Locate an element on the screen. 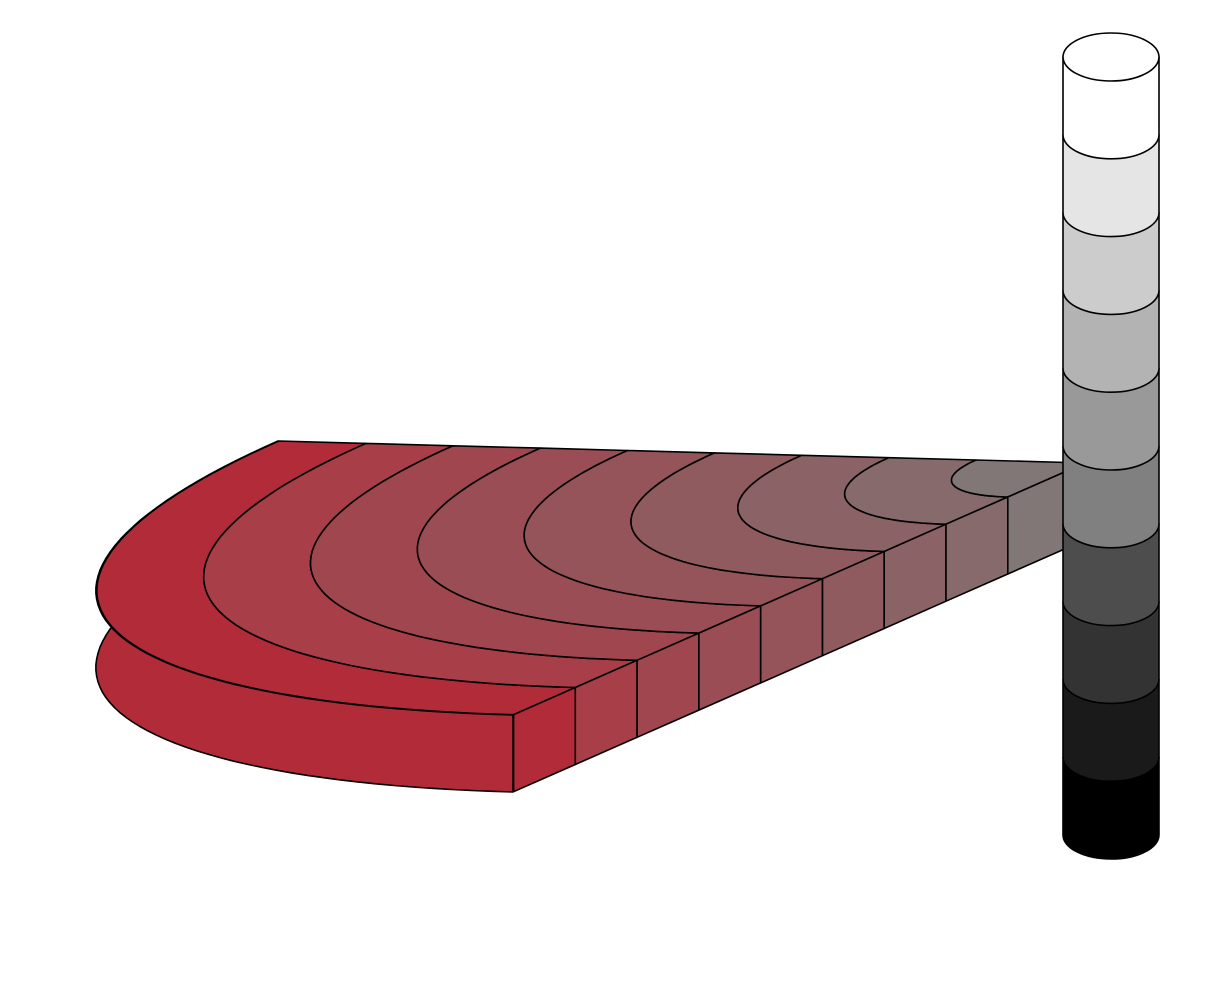 Image resolution: width=1228 pixels, height=1000 pixels. column-top is located at coordinates (1111, 57).